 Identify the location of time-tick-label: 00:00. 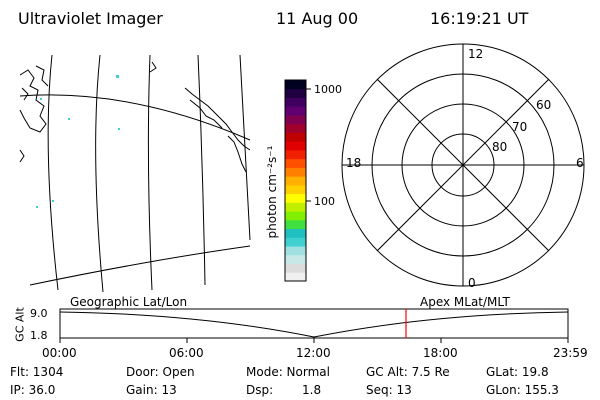
(59, 353).